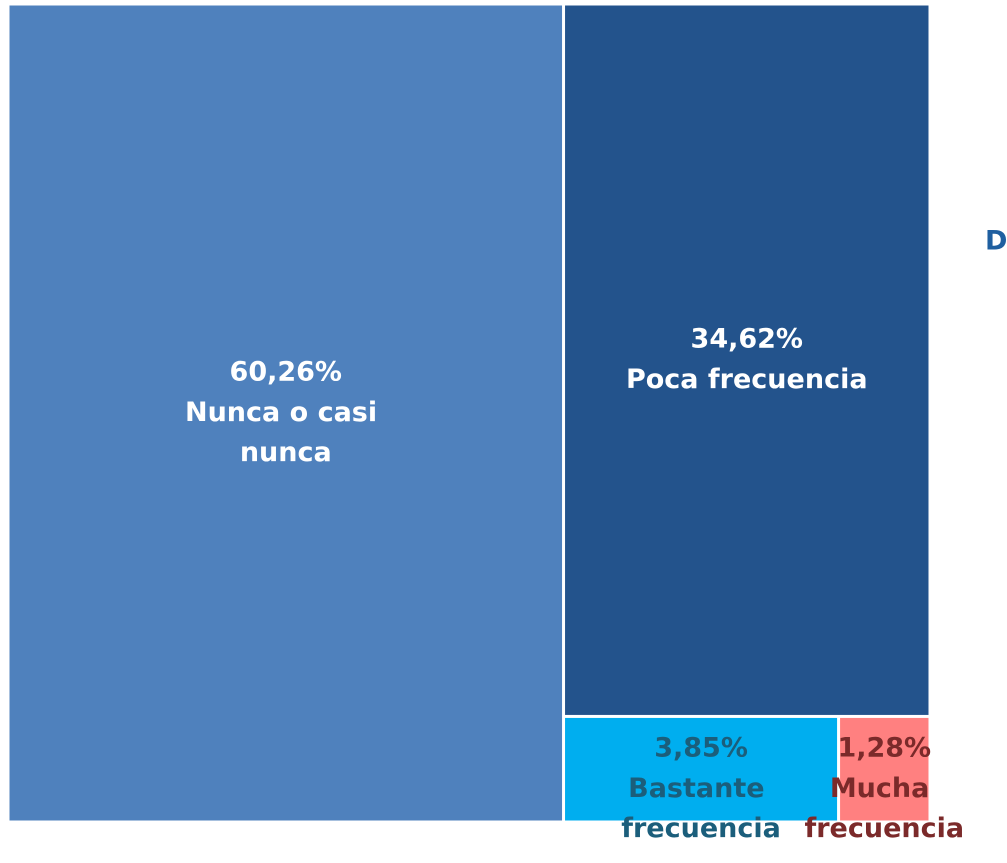 Image resolution: width=1007 pixels, height=863 pixels. I want to click on category-label: Nunca o casi nunca, so click(286, 432).